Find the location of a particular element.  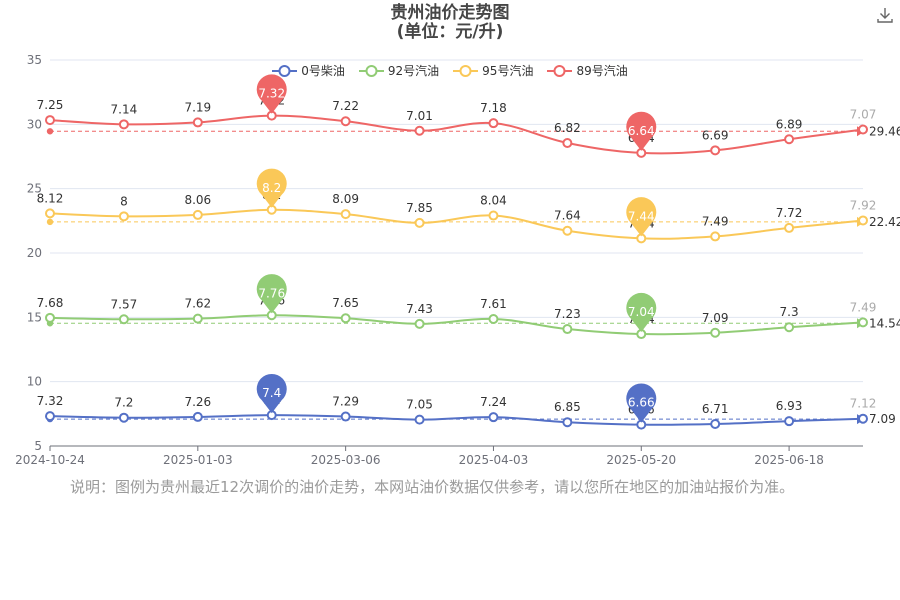

data-label: 6.93 is located at coordinates (789, 406).